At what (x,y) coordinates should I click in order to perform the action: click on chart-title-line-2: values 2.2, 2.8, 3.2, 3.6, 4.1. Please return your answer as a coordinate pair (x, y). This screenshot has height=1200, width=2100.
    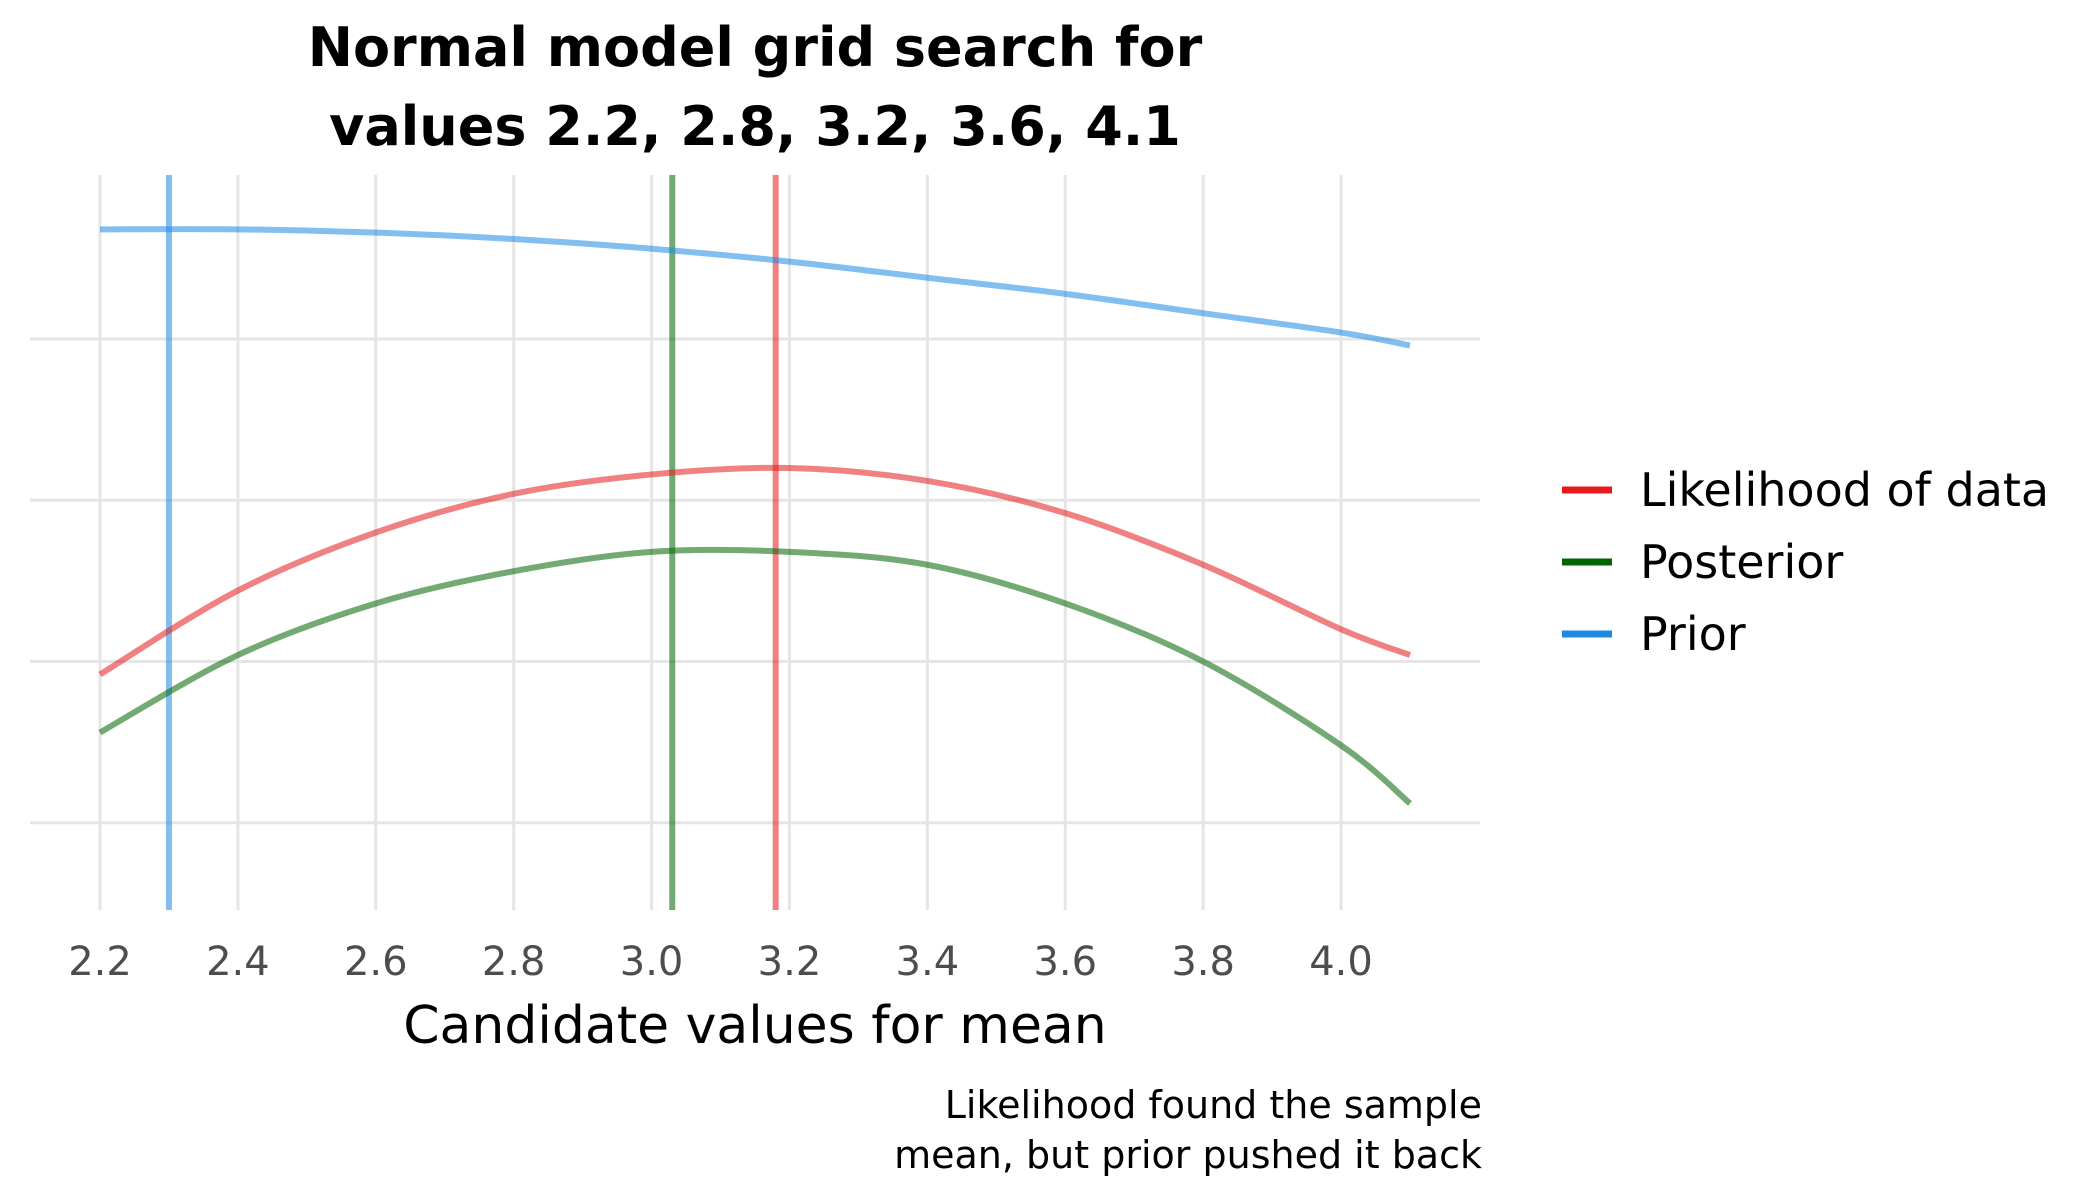
    Looking at the image, I should click on (755, 126).